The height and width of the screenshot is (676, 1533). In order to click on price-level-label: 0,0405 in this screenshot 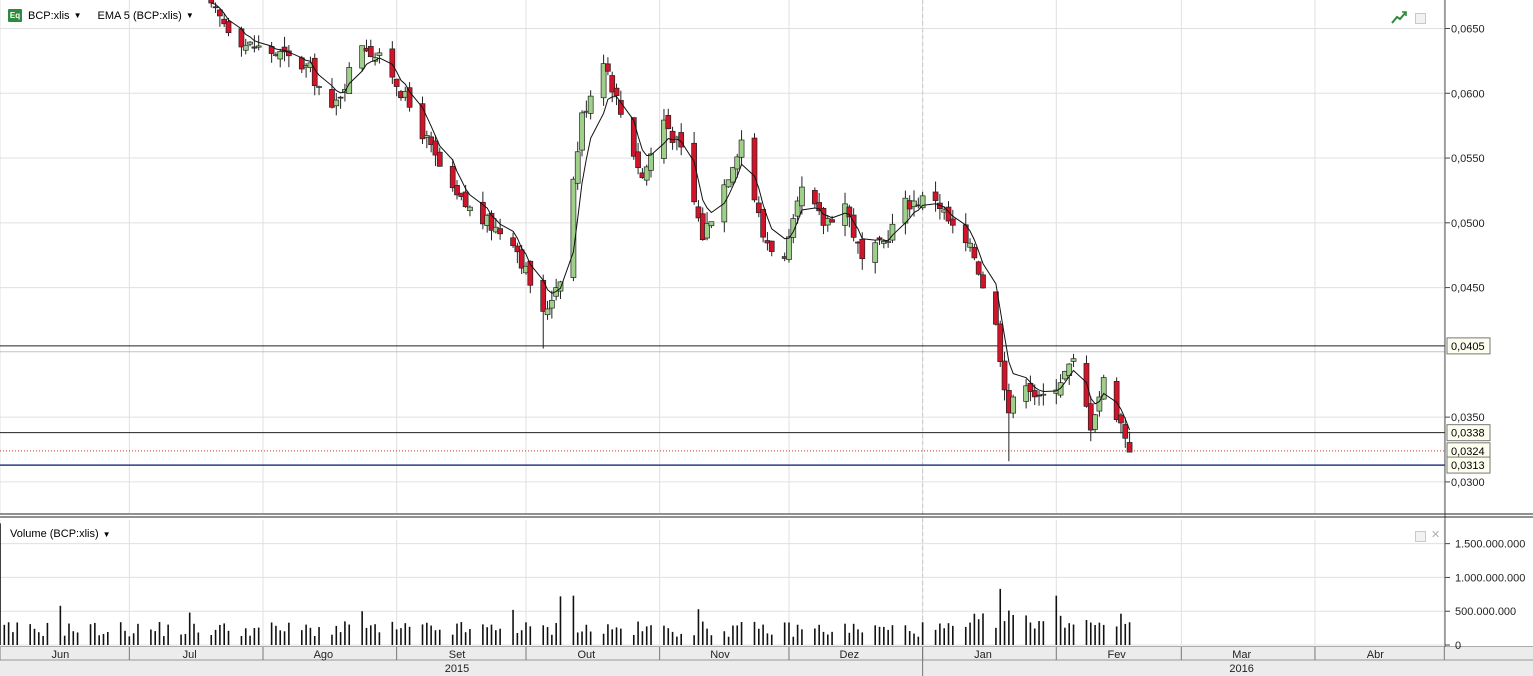, I will do `click(1468, 347)`.